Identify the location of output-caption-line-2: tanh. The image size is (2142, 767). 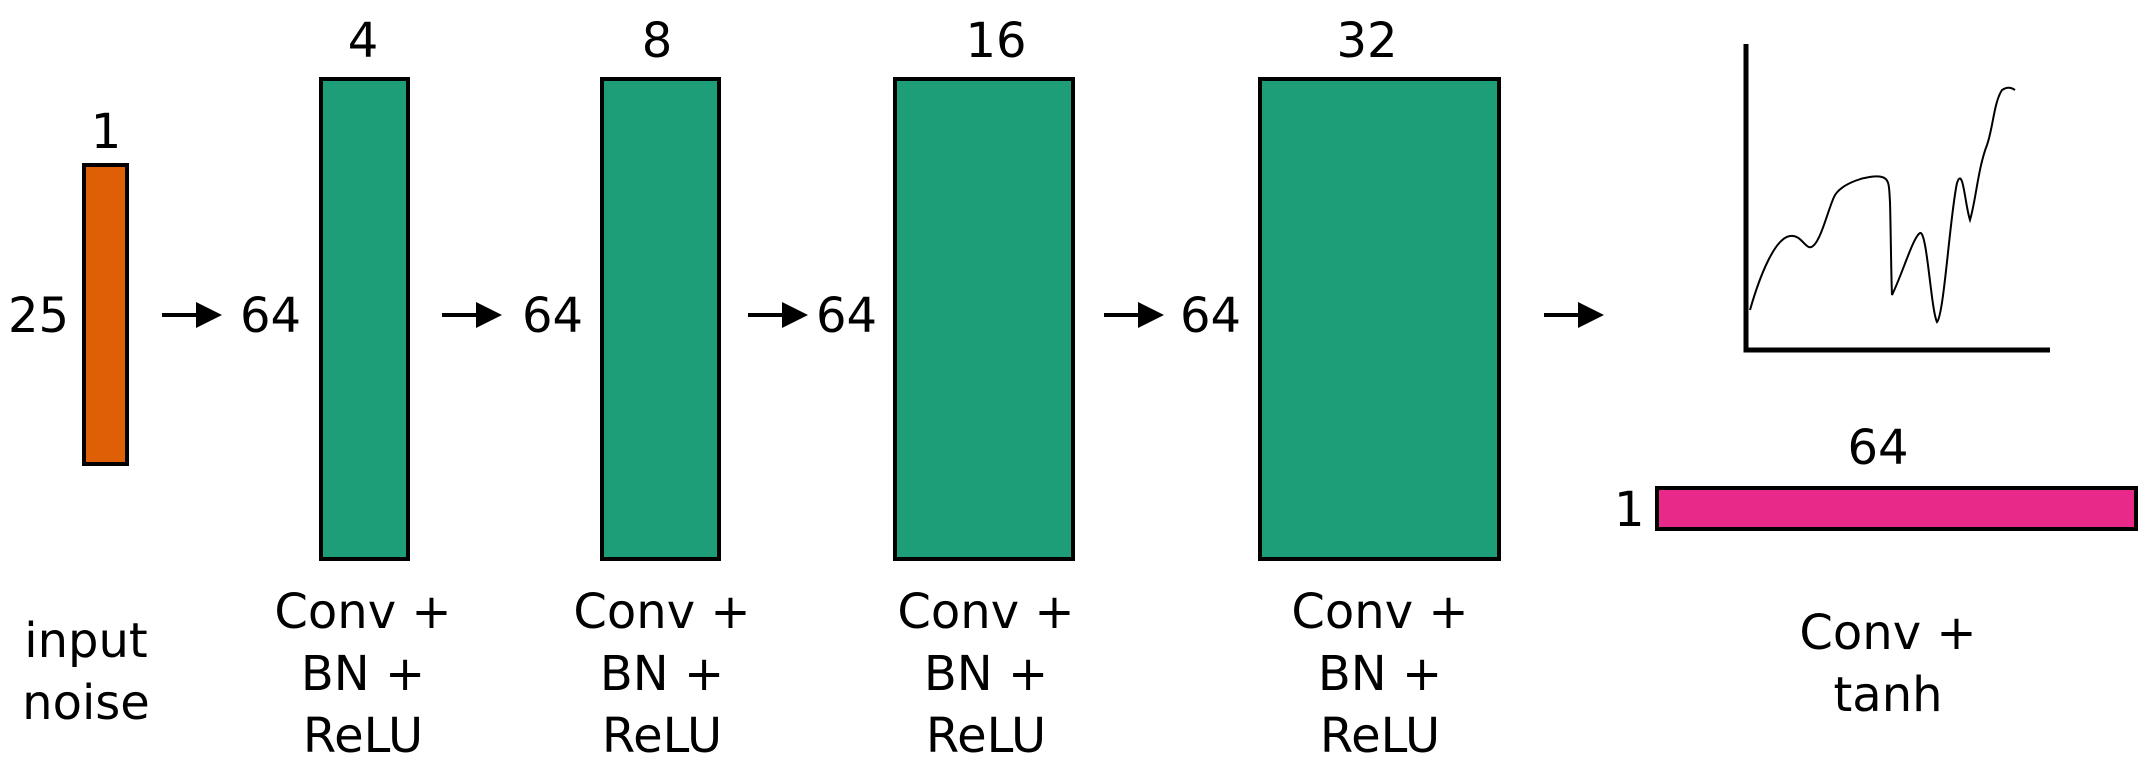
(1888, 695).